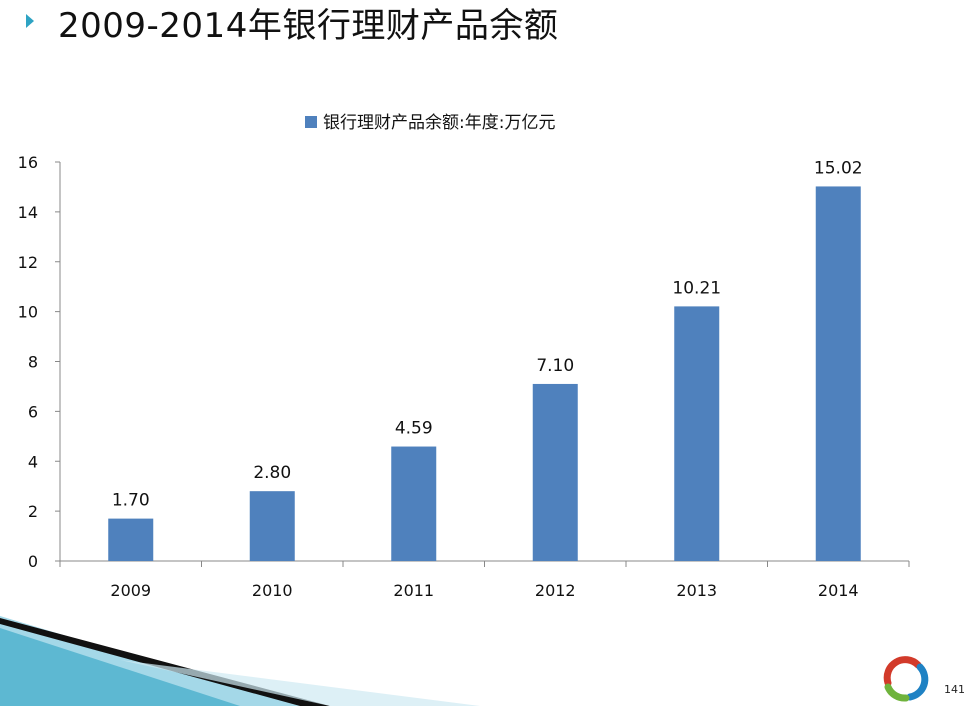 The image size is (971, 706). What do you see at coordinates (272, 473) in the screenshot?
I see `data-label: 2.80` at bounding box center [272, 473].